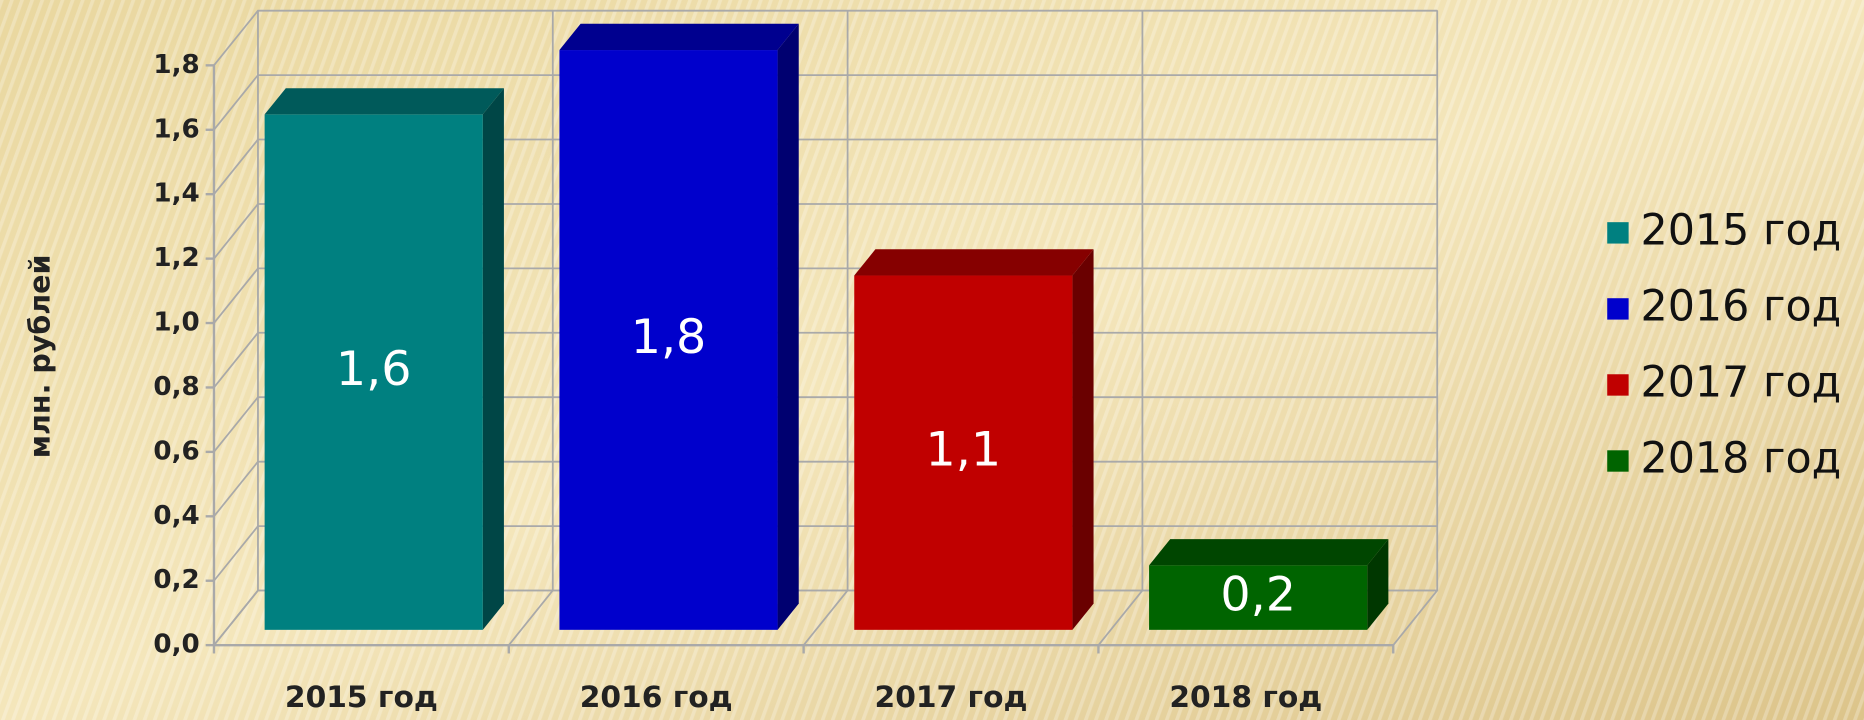  What do you see at coordinates (176, 387) in the screenshot?
I see `y-tick-label: 0,8` at bounding box center [176, 387].